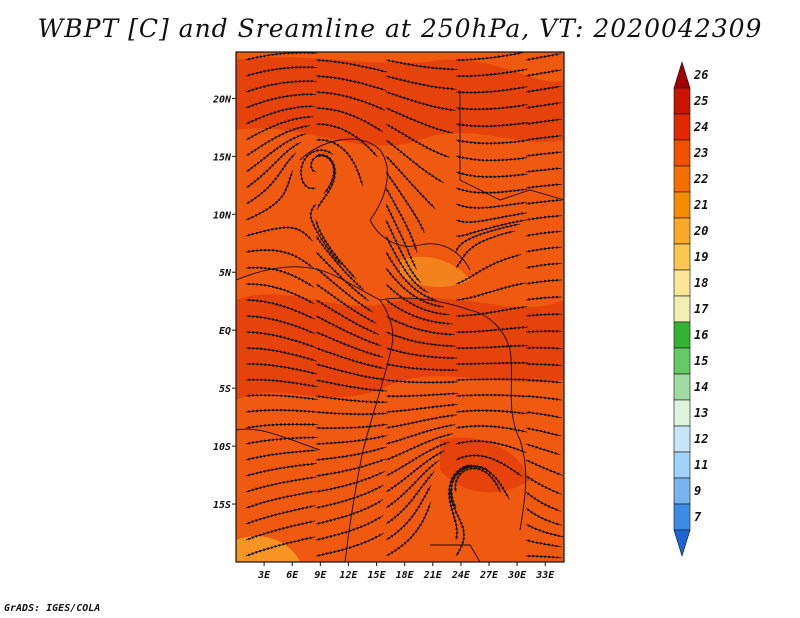 This screenshot has width=800, height=618. What do you see at coordinates (517, 575) in the screenshot?
I see `lon-tick-label: 30E` at bounding box center [517, 575].